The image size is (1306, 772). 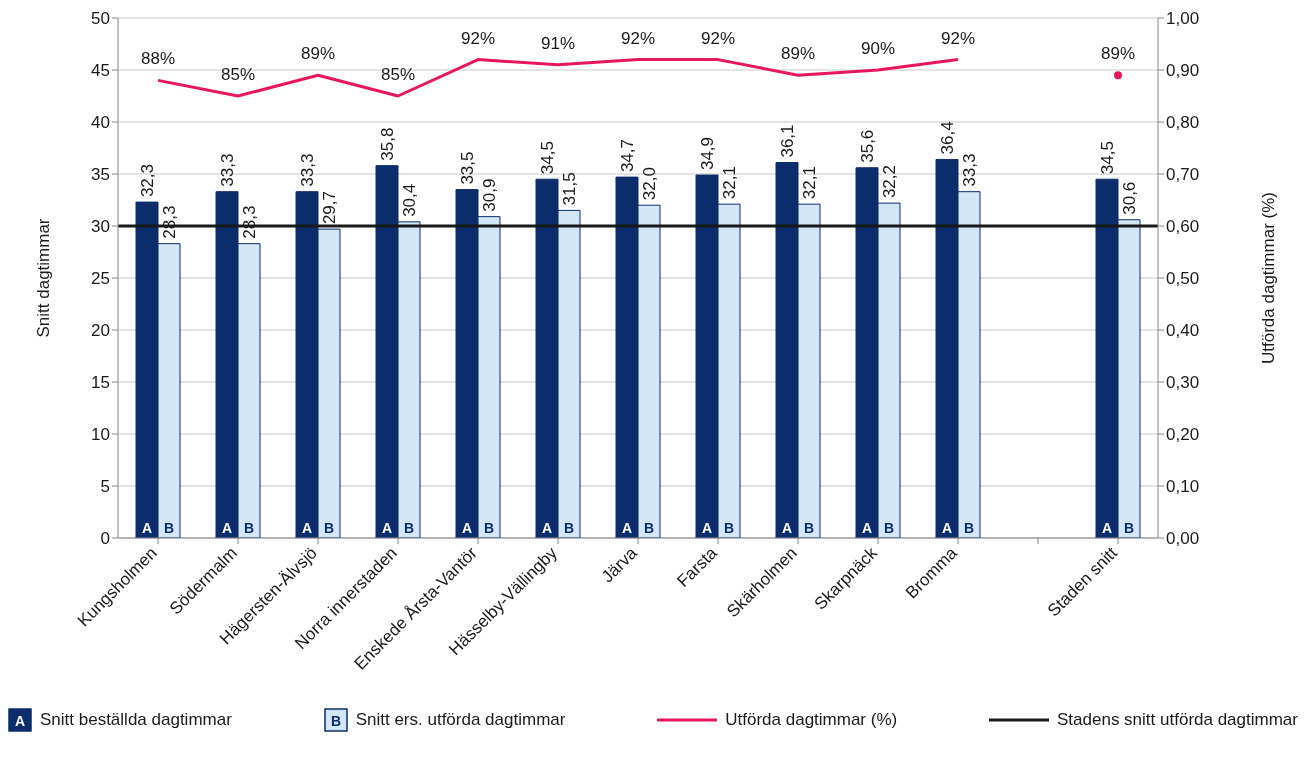 I want to click on data-label: 30,6, so click(x=1129, y=198).